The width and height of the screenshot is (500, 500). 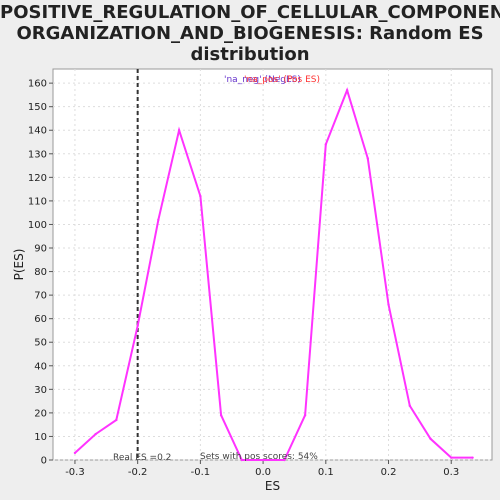 I want to click on x-axis-label: ES, so click(x=272, y=486).